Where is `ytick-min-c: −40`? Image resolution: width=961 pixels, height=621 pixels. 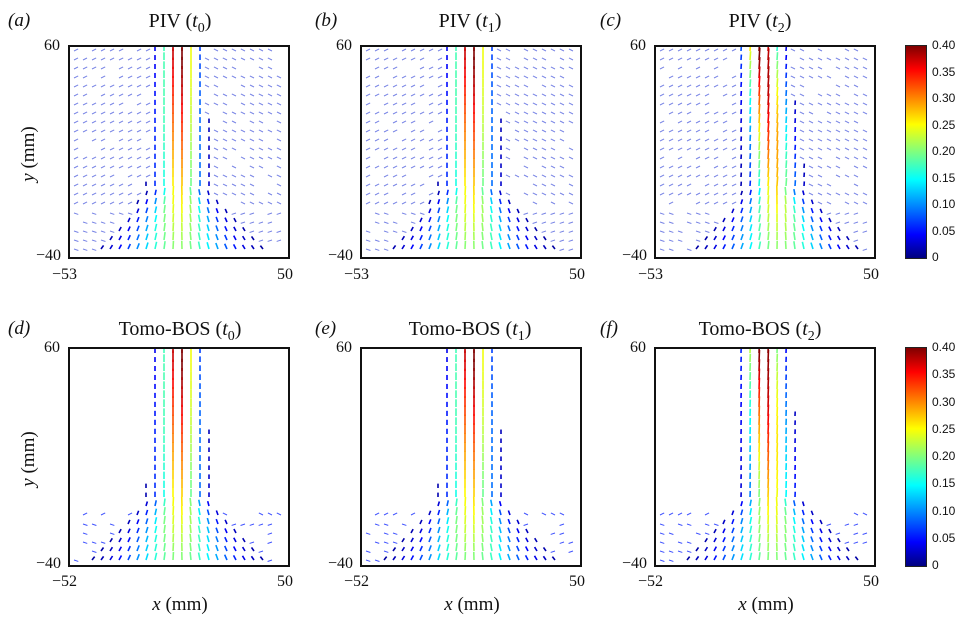 ytick-min-c: −40 is located at coordinates (634, 256).